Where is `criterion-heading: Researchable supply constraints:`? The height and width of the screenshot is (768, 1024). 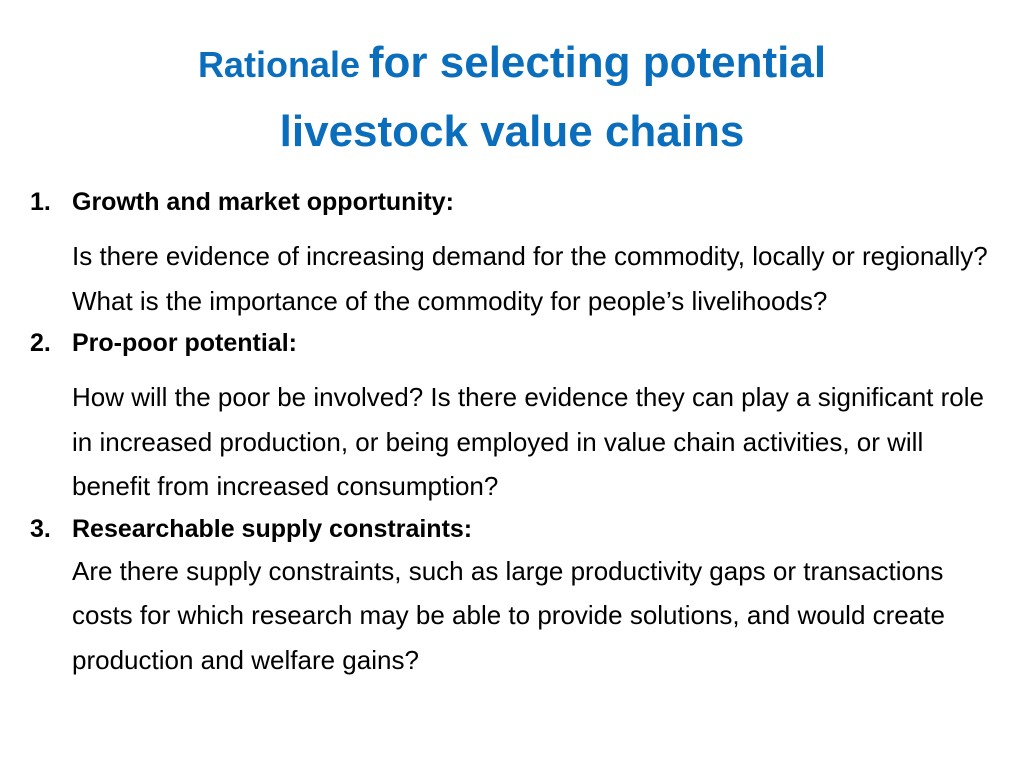
criterion-heading: Researchable supply constraints: is located at coordinates (272, 528).